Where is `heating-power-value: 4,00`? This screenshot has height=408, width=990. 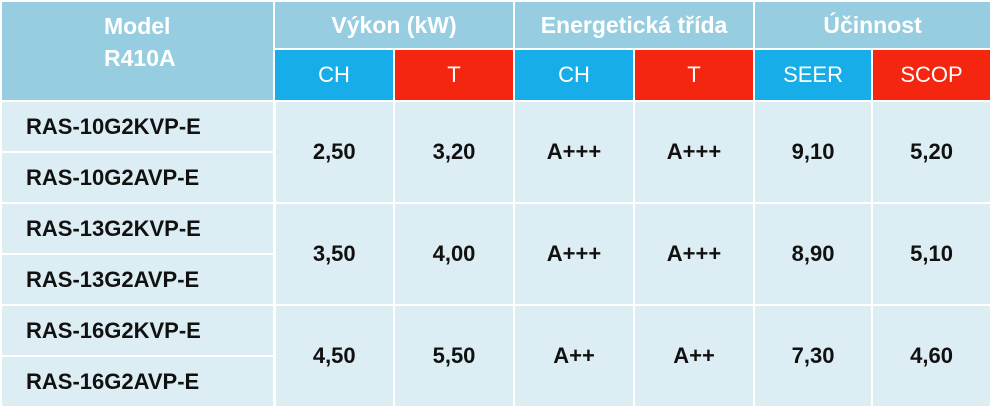 heating-power-value: 4,00 is located at coordinates (454, 254).